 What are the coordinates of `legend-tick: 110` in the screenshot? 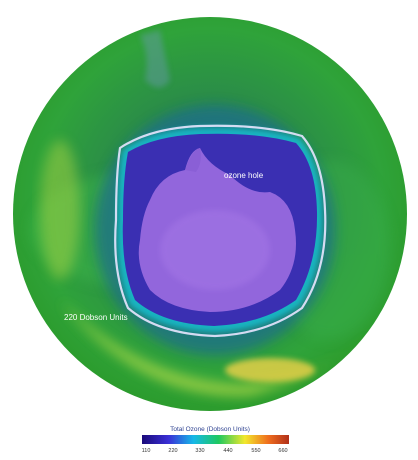 It's located at (146, 451).